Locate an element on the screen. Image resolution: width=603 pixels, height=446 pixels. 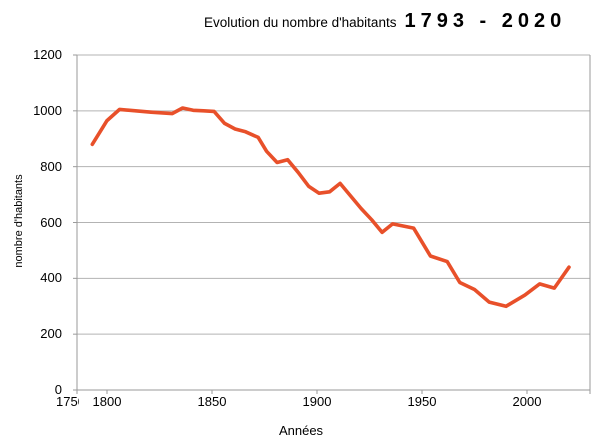
y-axis-title: nombre d'habitants is located at coordinates (19, 221).